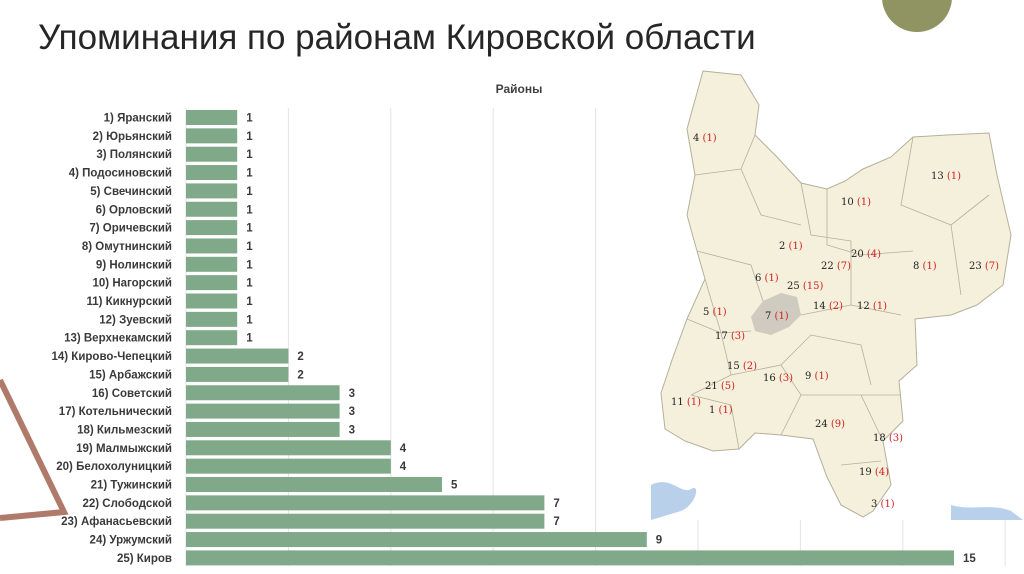 This screenshot has width=1024, height=574. I want to click on district-number: 4, so click(698, 138).